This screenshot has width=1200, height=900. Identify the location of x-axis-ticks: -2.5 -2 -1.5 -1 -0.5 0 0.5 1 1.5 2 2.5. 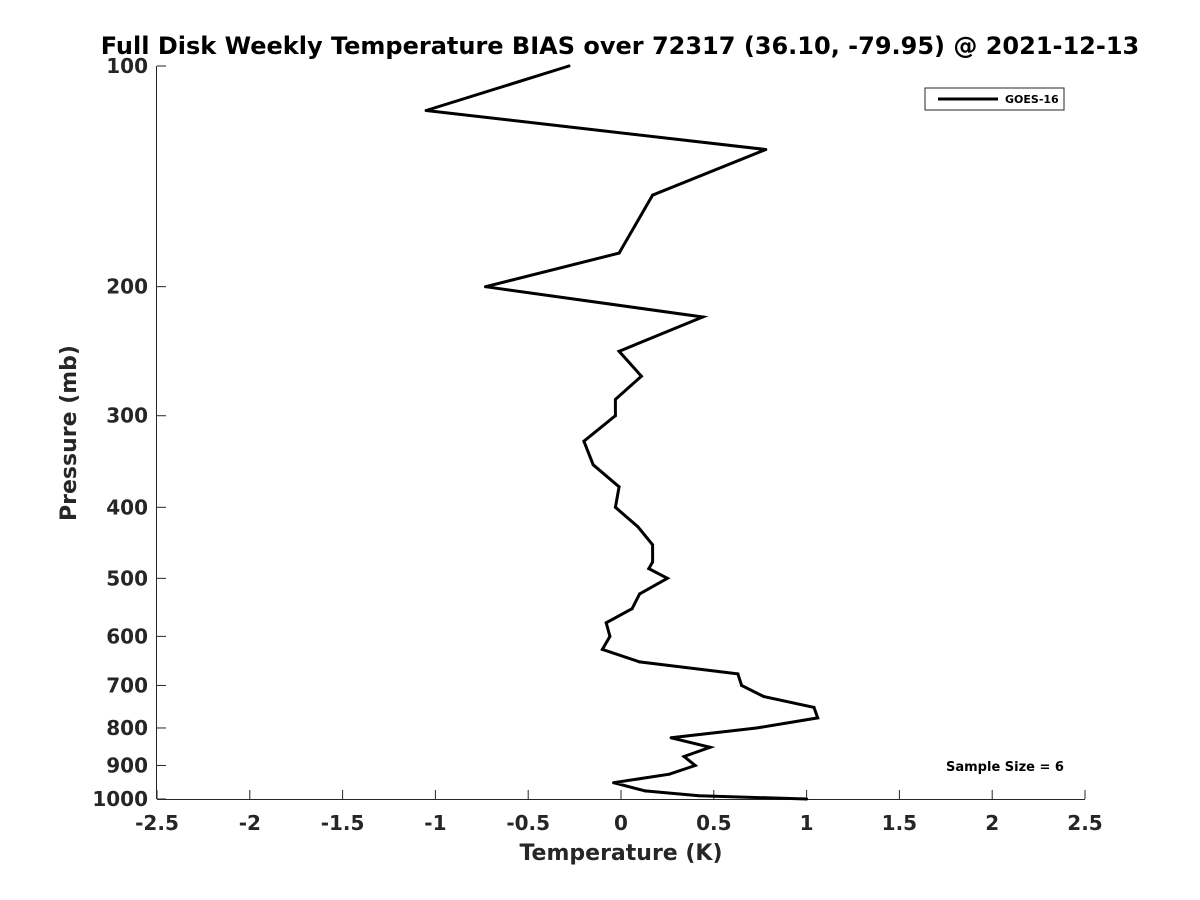
(619, 812).